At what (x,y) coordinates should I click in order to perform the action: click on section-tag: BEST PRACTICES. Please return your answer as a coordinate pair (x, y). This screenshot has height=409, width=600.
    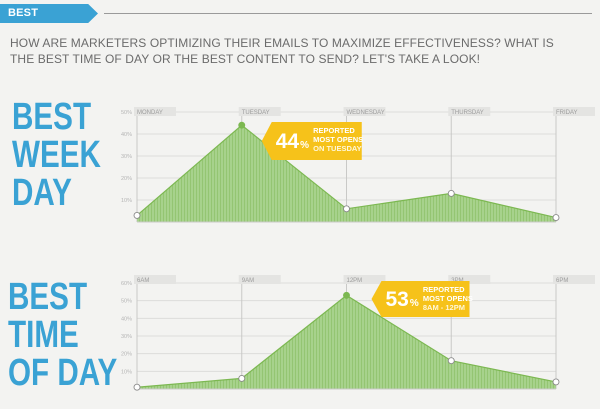
    Looking at the image, I should click on (49, 13).